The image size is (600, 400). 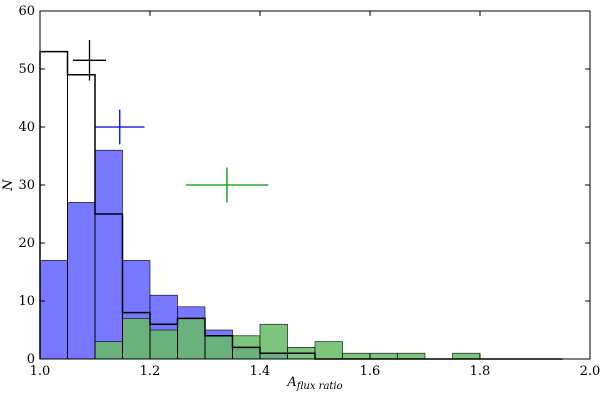 What do you see at coordinates (8, 185) in the screenshot?
I see `y-axis-label: N` at bounding box center [8, 185].